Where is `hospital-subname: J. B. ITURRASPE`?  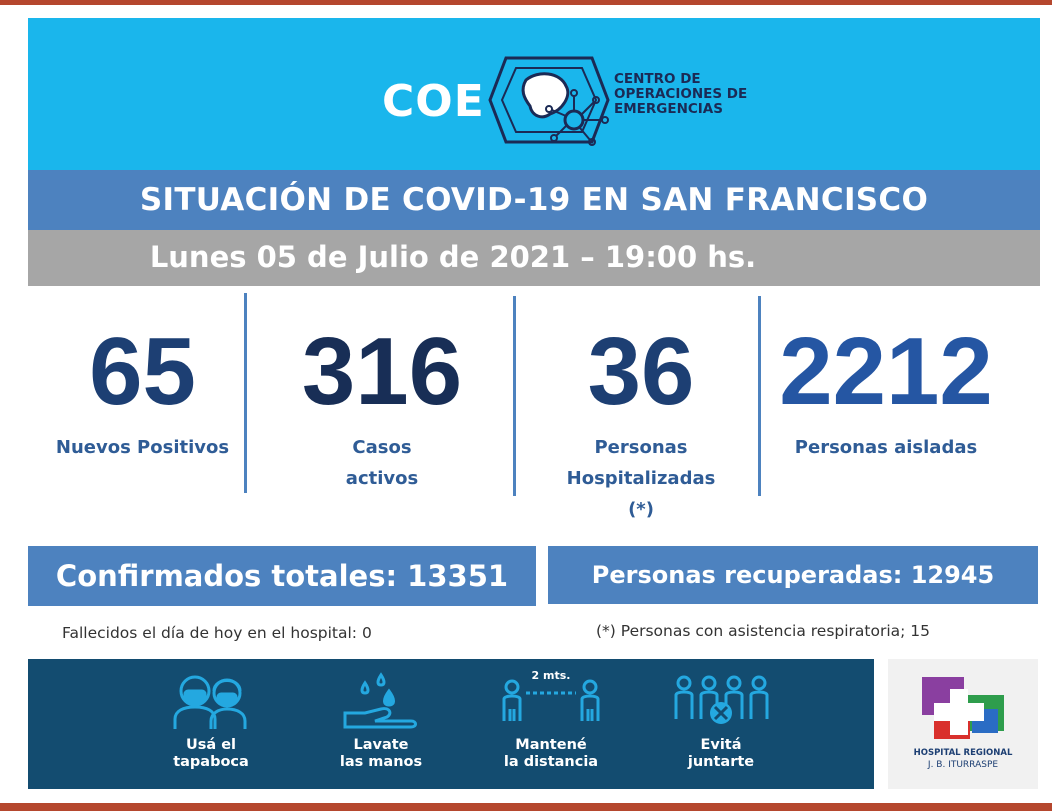
hospital-subname: J. B. ITURRASPE is located at coordinates (963, 765).